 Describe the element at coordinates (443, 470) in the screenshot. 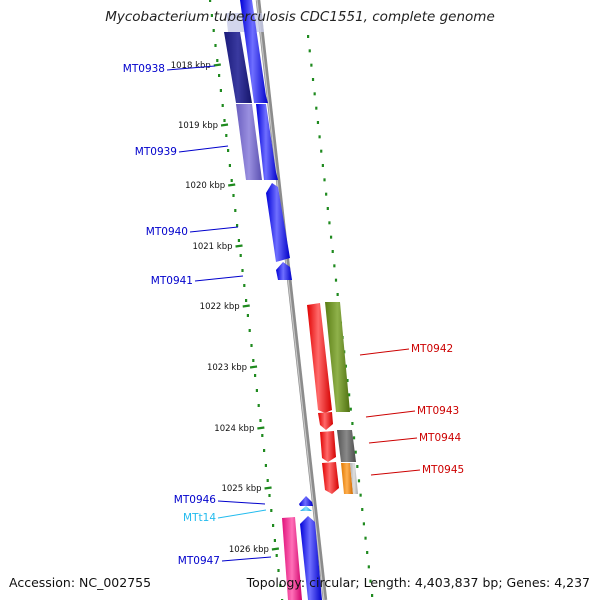

I see `gene-label-mt0945: MT0945` at that location.